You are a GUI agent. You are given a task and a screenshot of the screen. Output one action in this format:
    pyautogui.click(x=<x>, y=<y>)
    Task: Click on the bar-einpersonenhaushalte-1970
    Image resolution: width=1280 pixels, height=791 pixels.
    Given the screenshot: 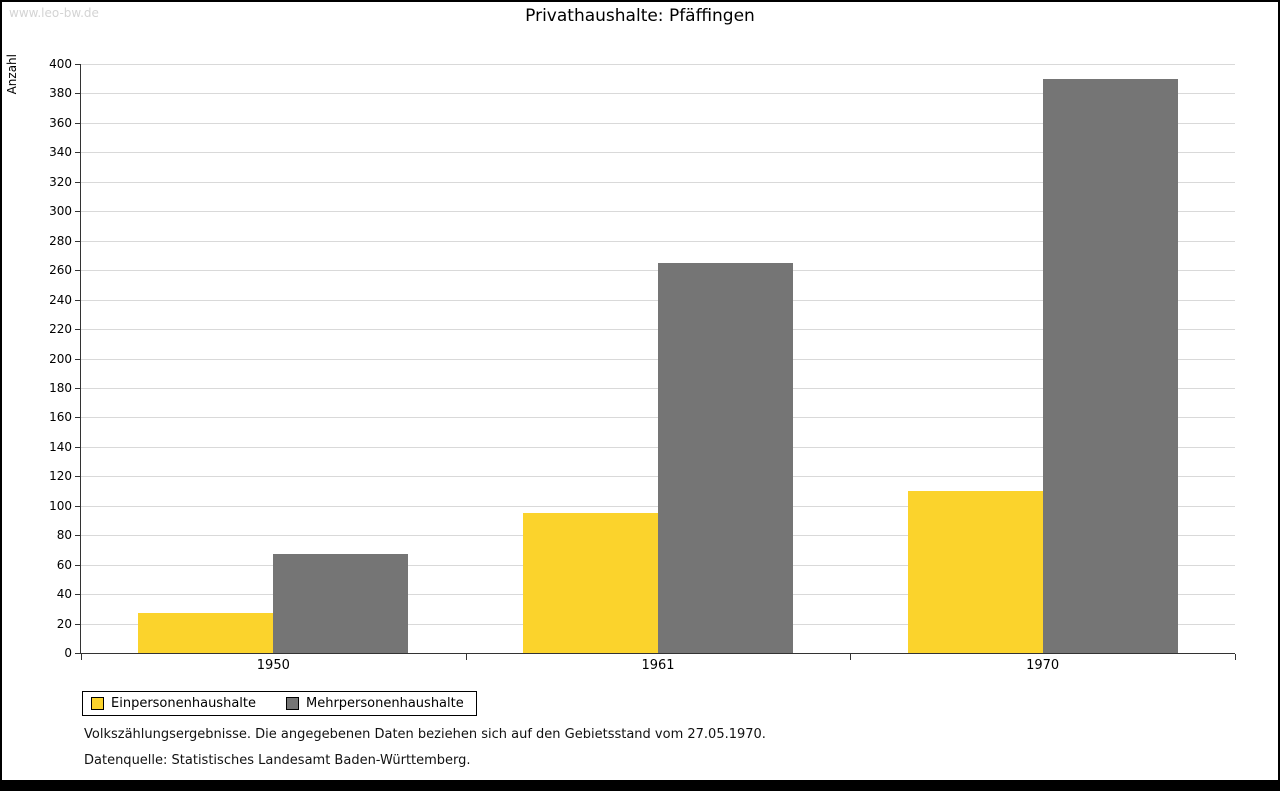 What is the action you would take?
    pyautogui.click(x=975, y=572)
    